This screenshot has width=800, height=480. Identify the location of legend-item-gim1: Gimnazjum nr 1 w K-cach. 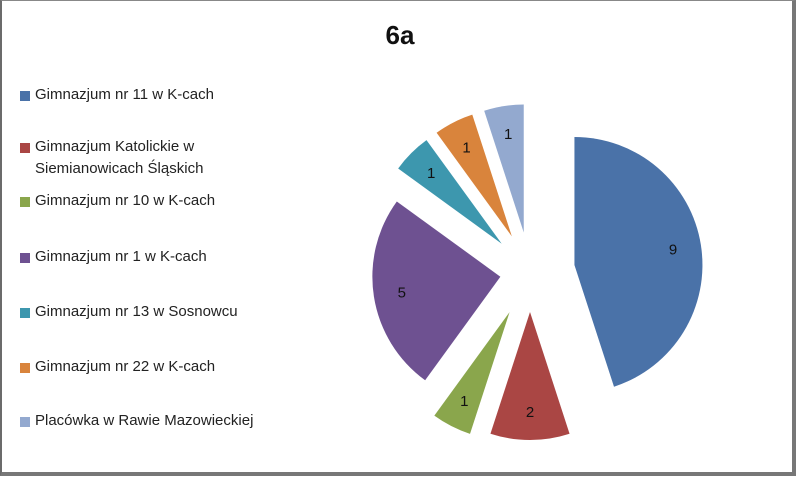
(113, 257).